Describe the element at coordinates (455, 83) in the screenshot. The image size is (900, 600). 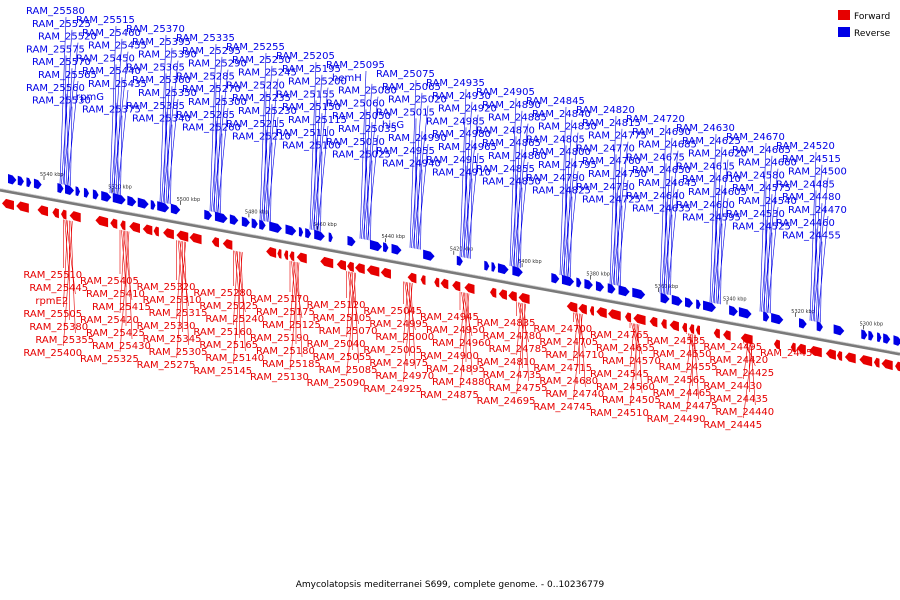
I see `reverse-gene-label: RAM_24935` at that location.